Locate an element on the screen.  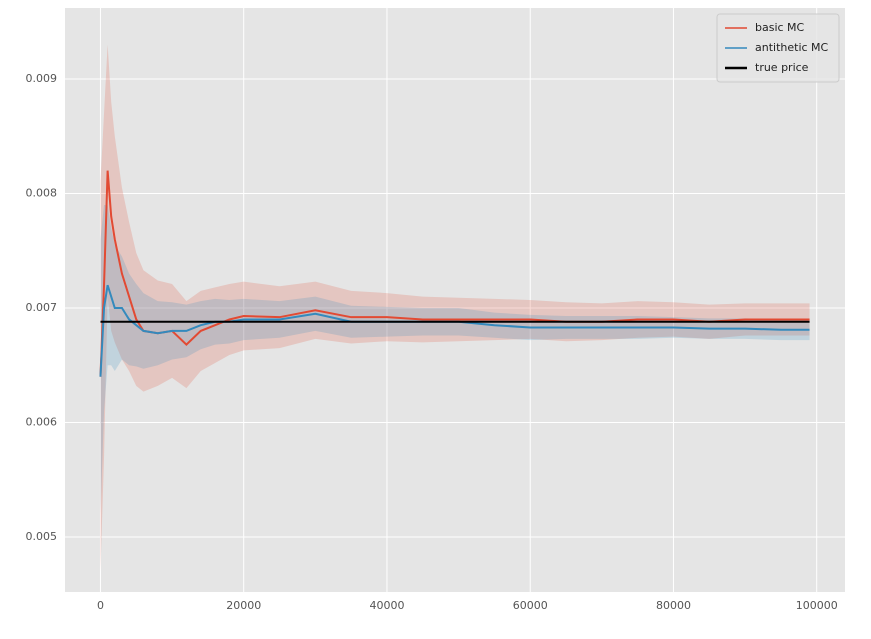
y-tick-label: 0.009 is located at coordinates (42, 78).